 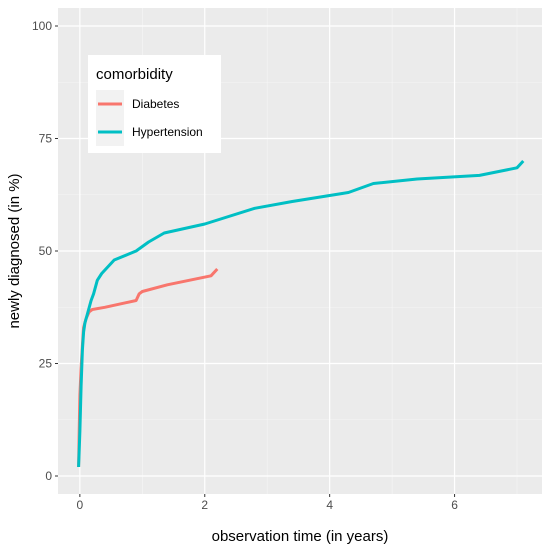 What do you see at coordinates (42, 26) in the screenshot?
I see `y-tick-label: 100` at bounding box center [42, 26].